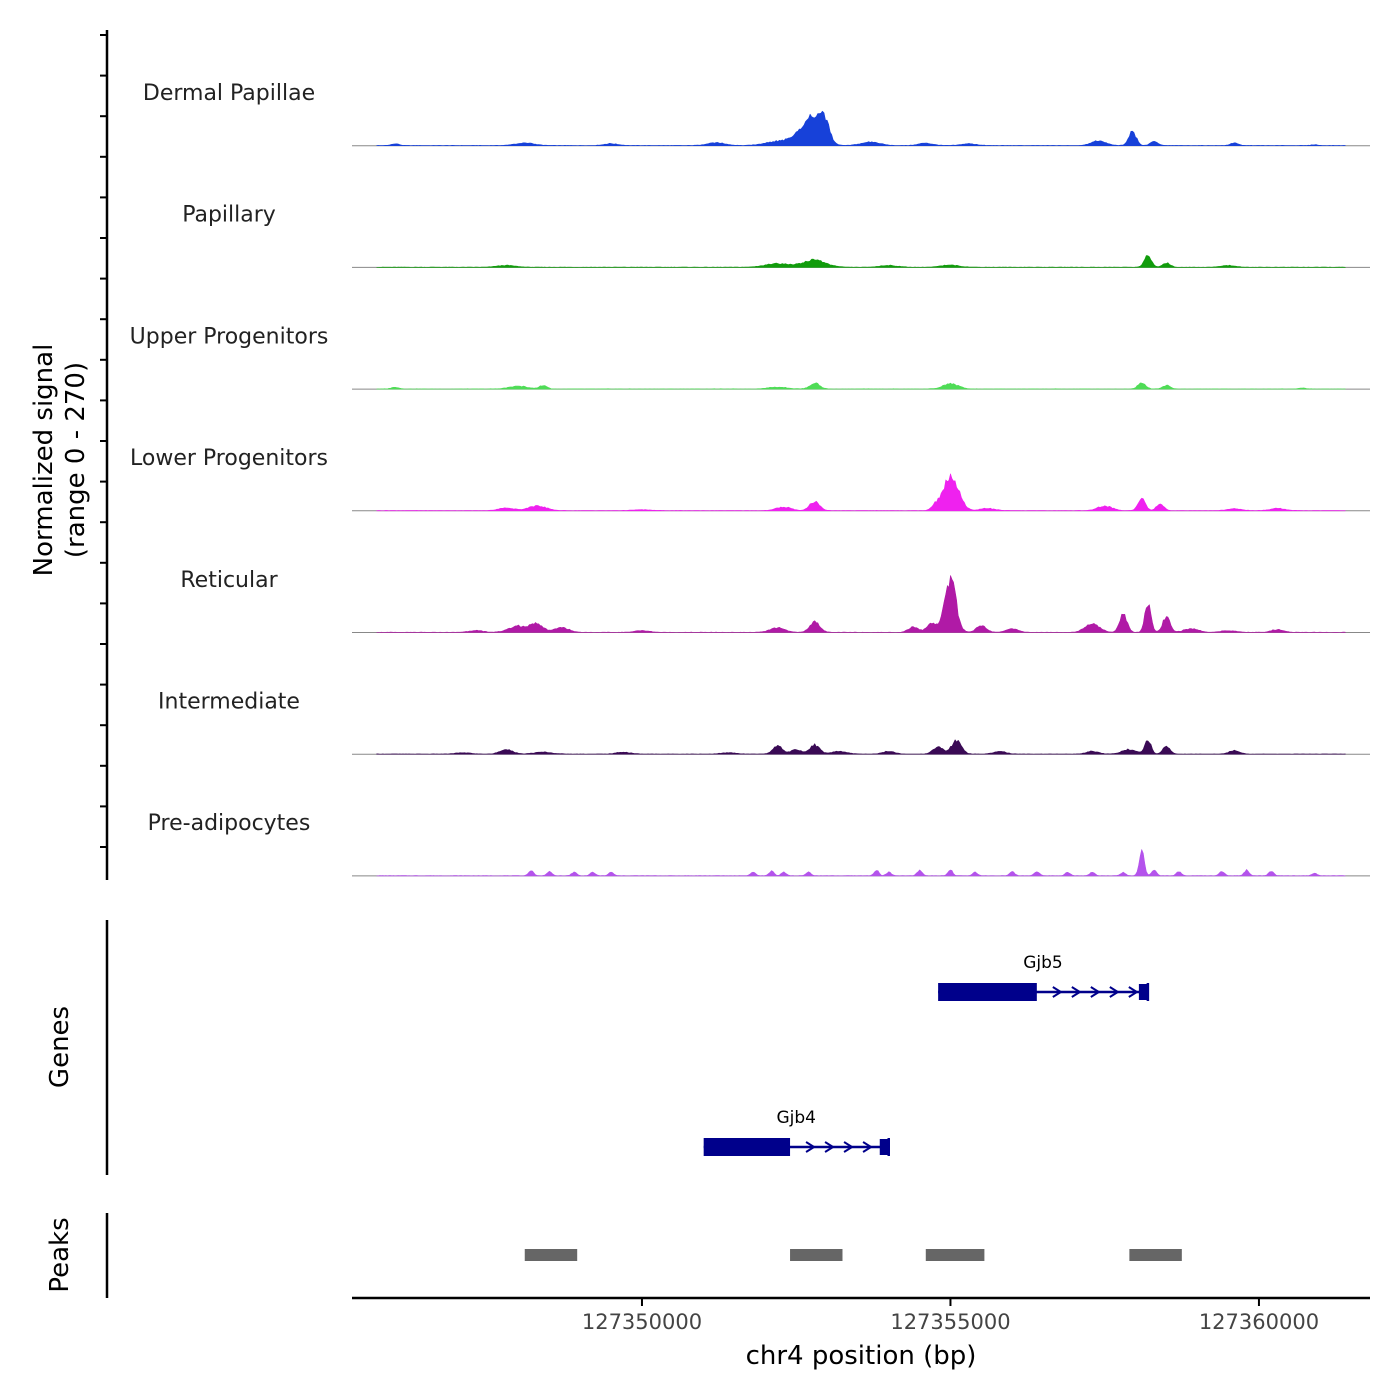 The image size is (1400, 1400). What do you see at coordinates (926, 1054) in the screenshot?
I see `genes-track: Gjb5 Gjb4` at bounding box center [926, 1054].